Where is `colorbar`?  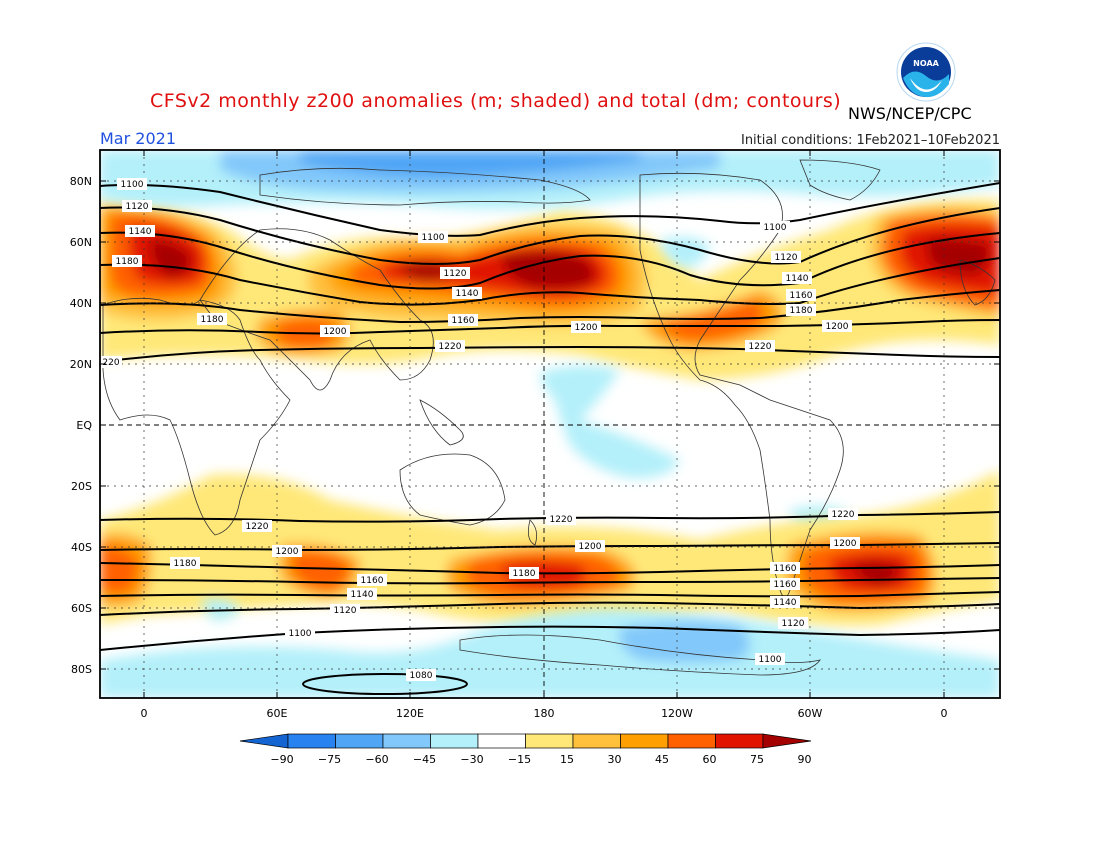
colorbar is located at coordinates (525, 741).